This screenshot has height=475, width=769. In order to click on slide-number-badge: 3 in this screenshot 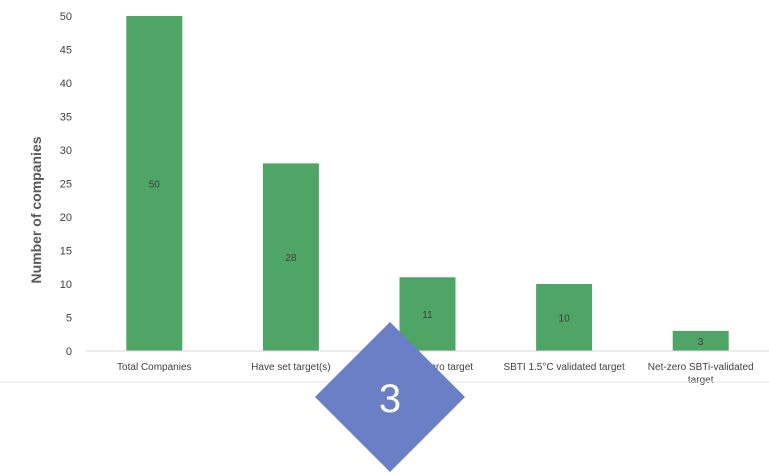, I will do `click(390, 397)`.